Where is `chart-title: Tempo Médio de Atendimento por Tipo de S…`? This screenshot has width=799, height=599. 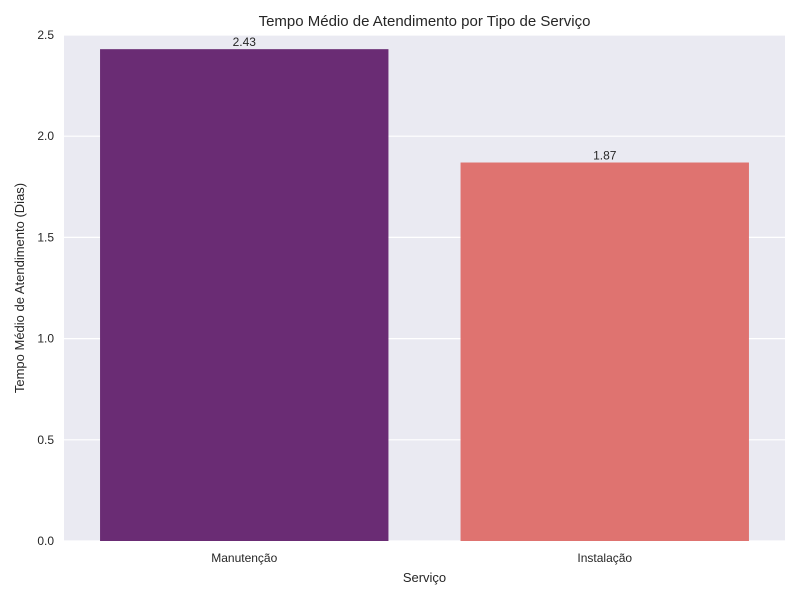 chart-title: Tempo Médio de Atendimento por Tipo de S… is located at coordinates (425, 21).